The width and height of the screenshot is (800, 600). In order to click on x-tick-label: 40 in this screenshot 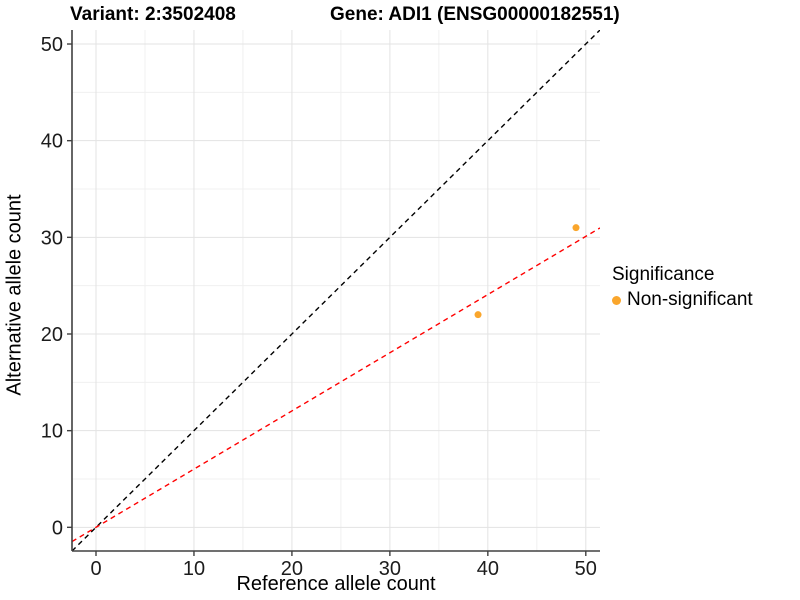, I will do `click(488, 569)`.